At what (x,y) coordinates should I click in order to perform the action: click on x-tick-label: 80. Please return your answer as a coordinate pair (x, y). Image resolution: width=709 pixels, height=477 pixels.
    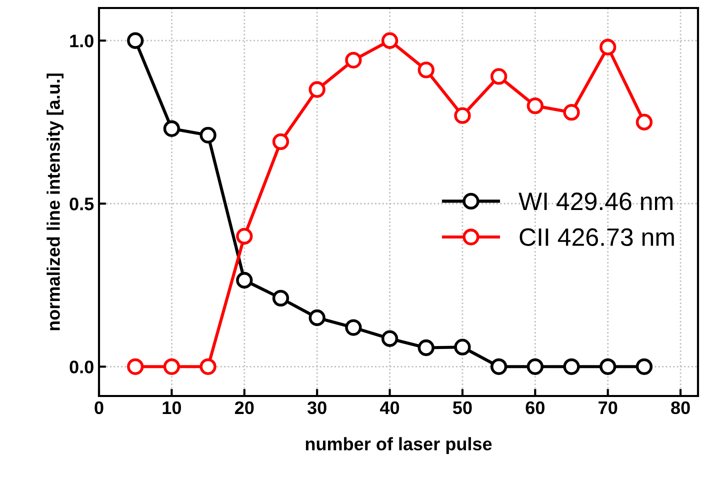
    Looking at the image, I should click on (680, 407).